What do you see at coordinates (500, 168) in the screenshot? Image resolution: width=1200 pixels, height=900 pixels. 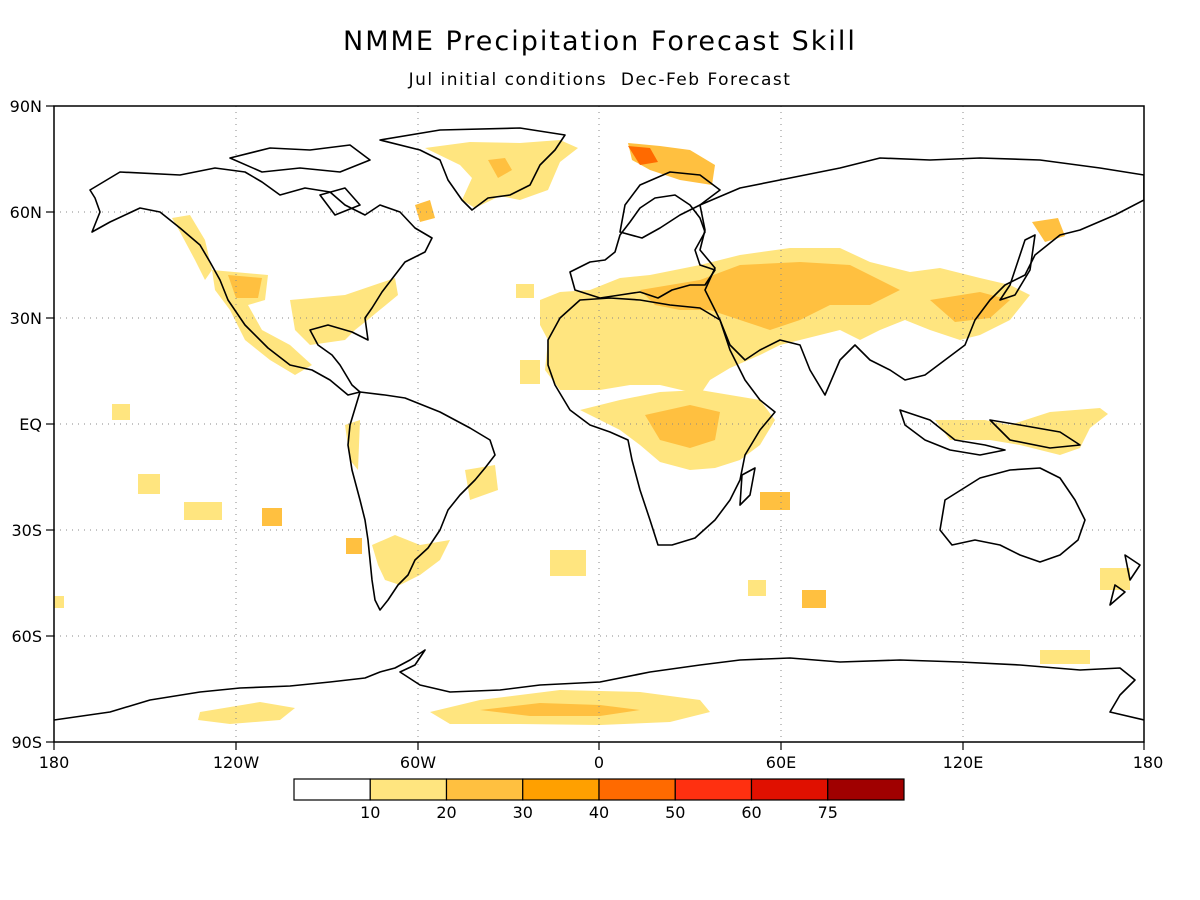 I see `shade-greenland-core` at bounding box center [500, 168].